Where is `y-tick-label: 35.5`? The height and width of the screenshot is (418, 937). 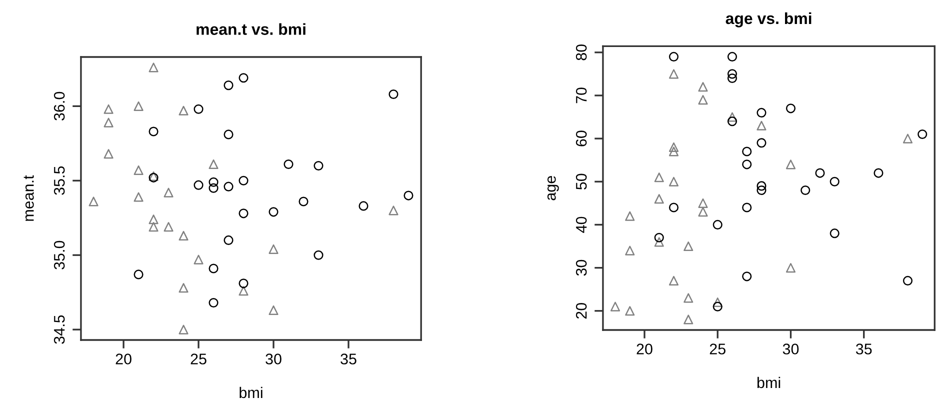
y-tick-label: 35.5 is located at coordinates (59, 180).